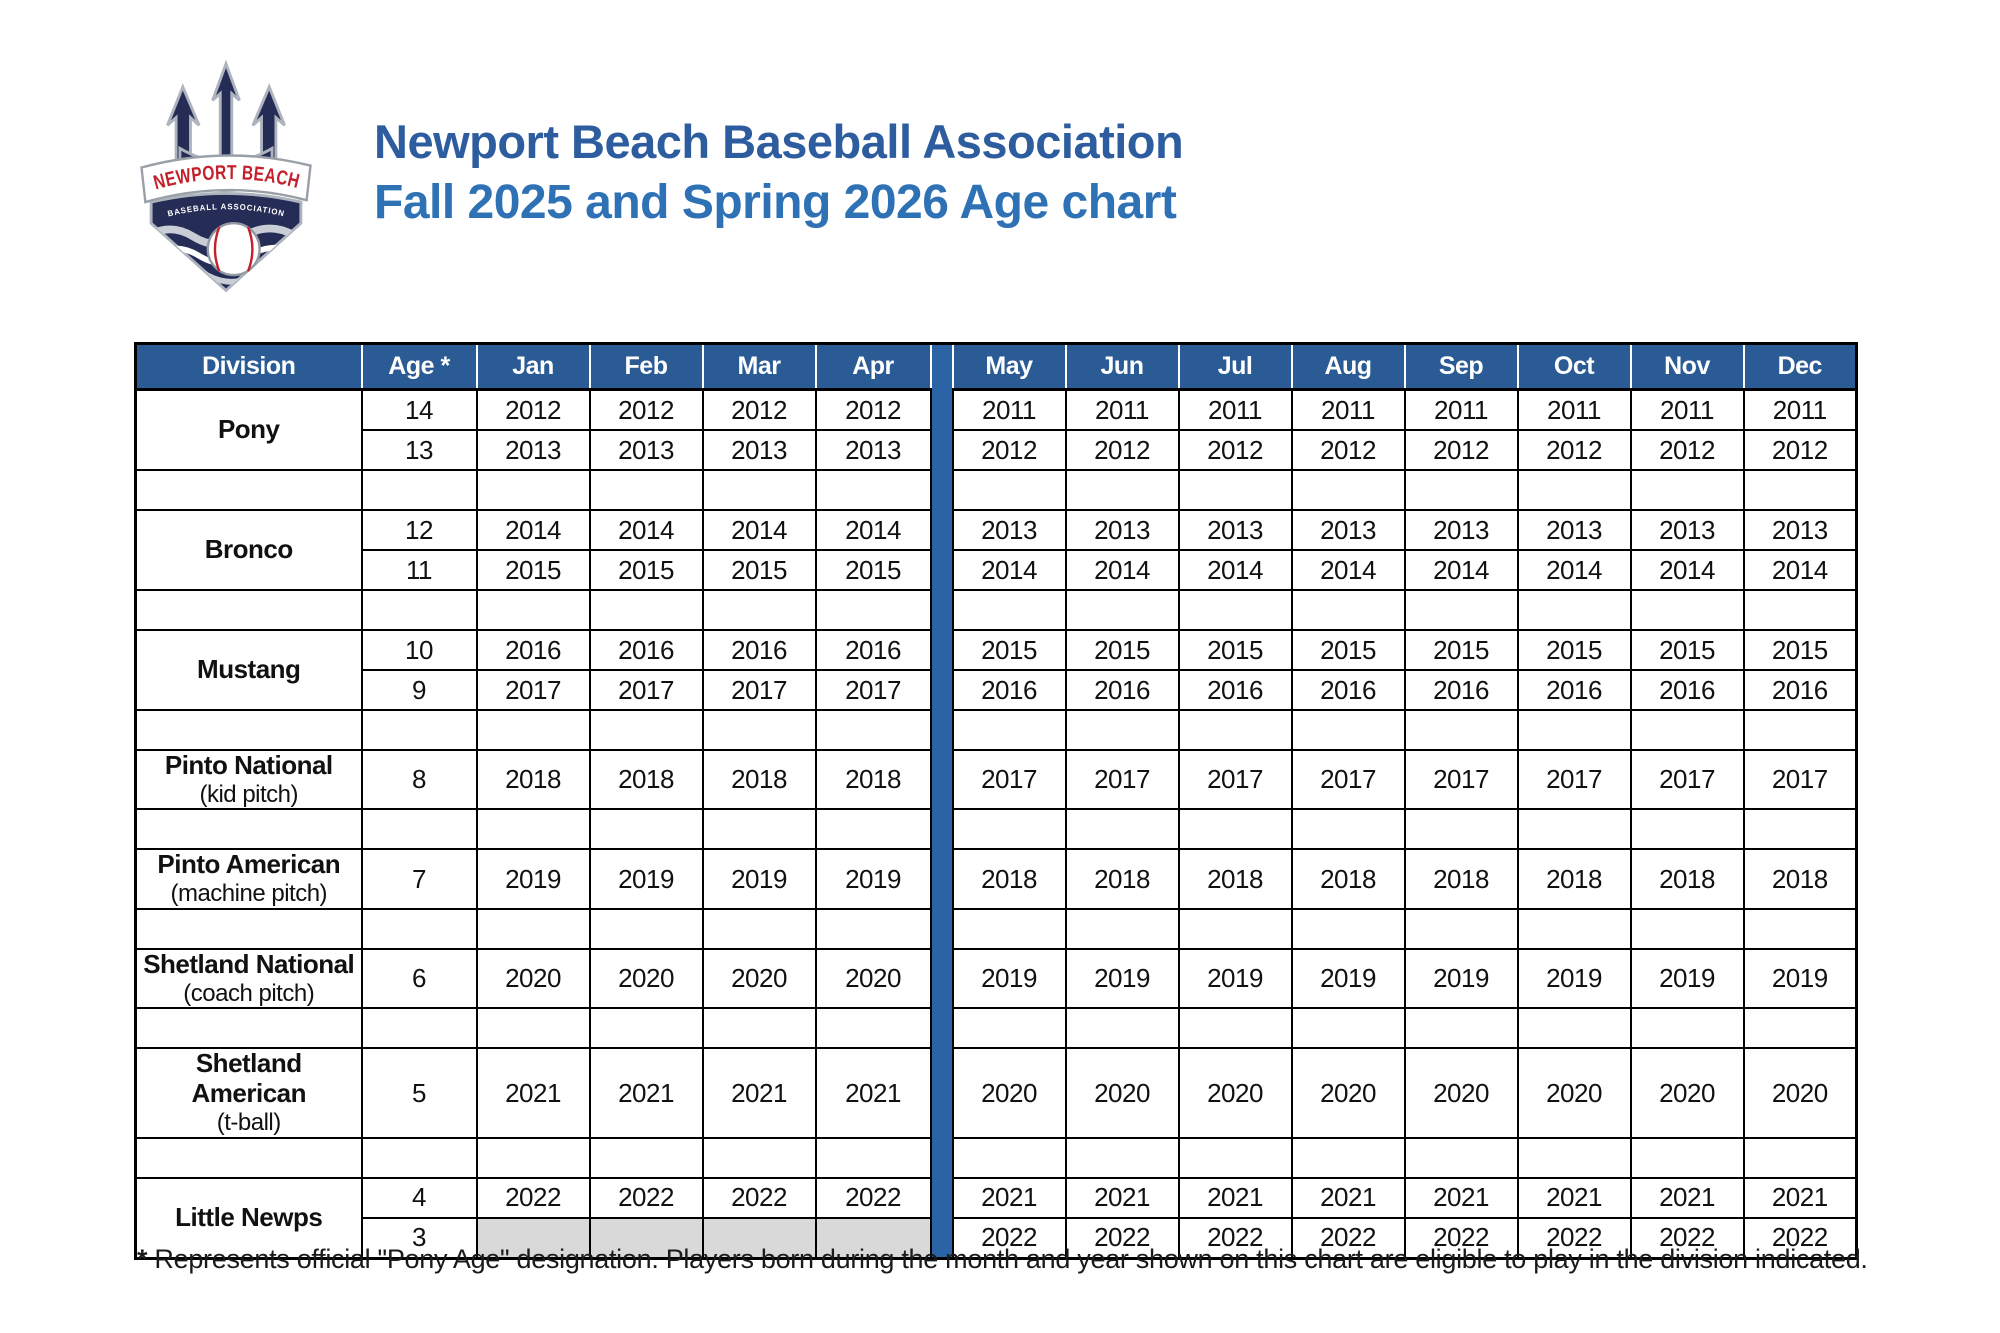 The height and width of the screenshot is (1333, 2000). I want to click on table-row: 3 2022 2022 2022 2022 2022 2022 2022 2022, so click(997, 1238).